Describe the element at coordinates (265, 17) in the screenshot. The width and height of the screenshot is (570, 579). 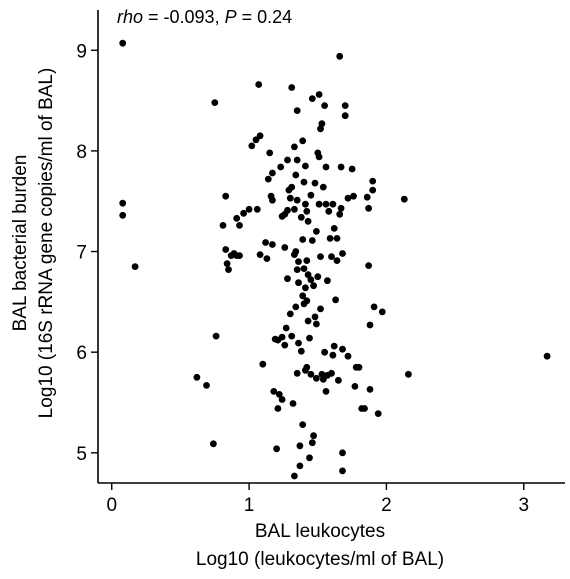
I see `p-value: = 0.24` at that location.